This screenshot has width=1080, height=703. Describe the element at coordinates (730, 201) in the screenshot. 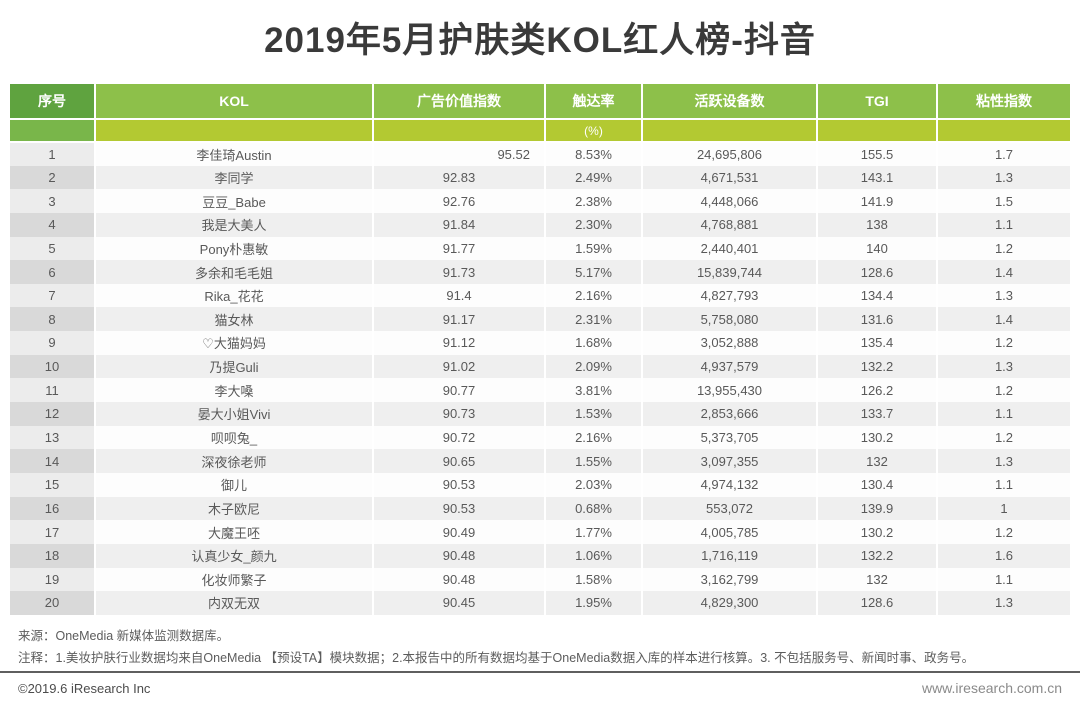

I see `active-devices-cell: 4,448,066` at that location.